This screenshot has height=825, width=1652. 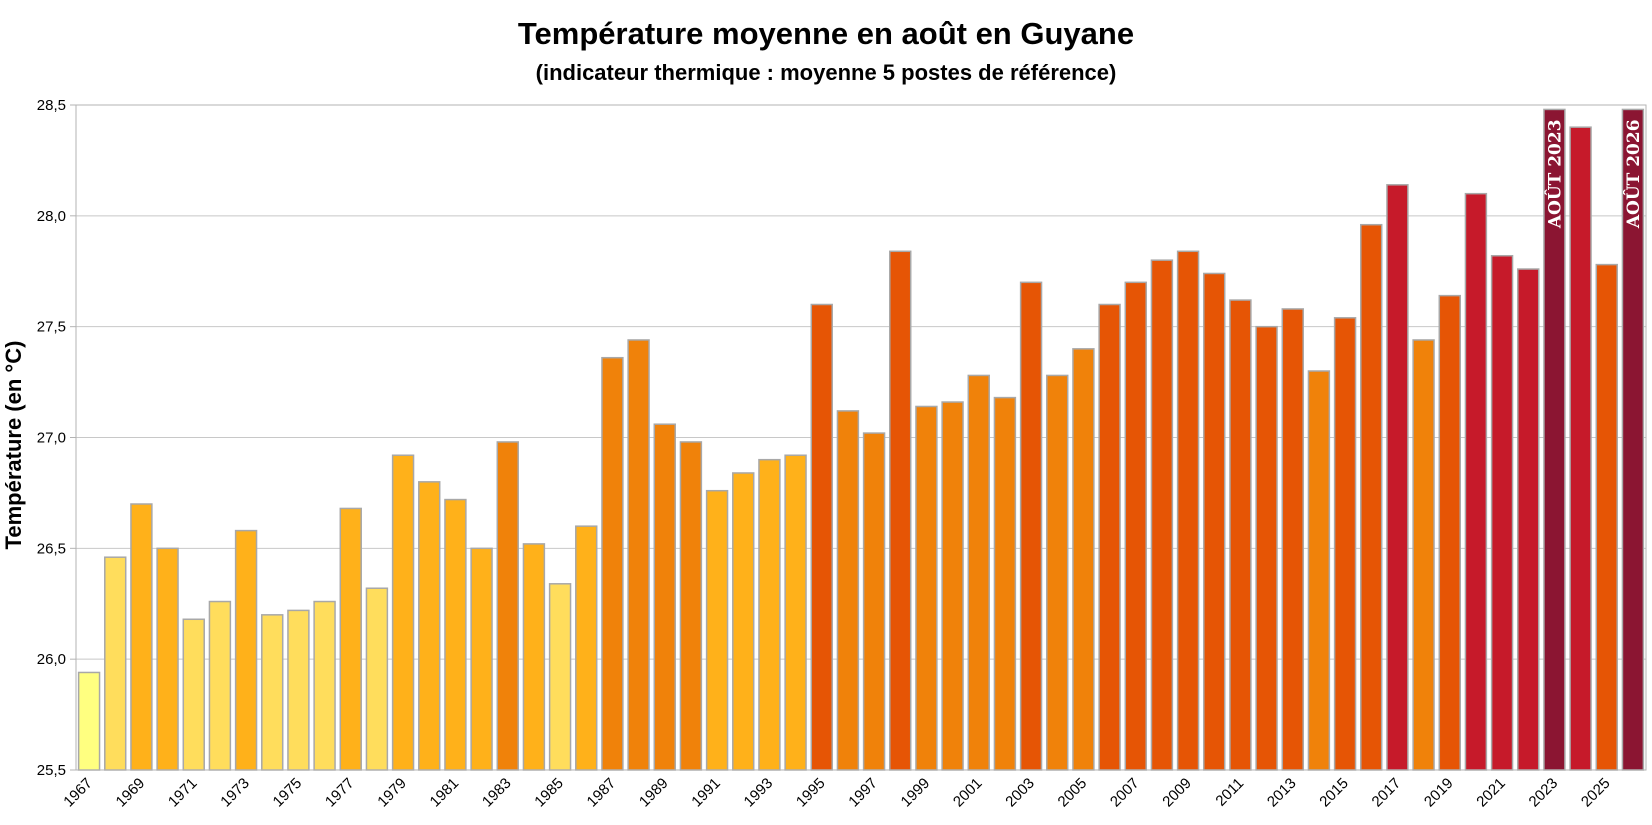 I want to click on y-tick-label: 25,5, so click(x=51, y=770).